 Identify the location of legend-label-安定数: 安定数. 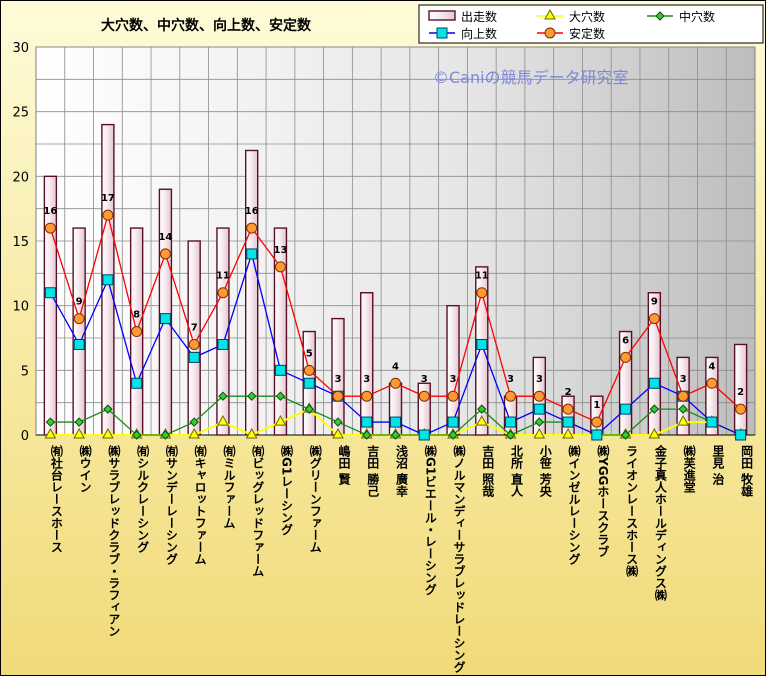
(587, 33).